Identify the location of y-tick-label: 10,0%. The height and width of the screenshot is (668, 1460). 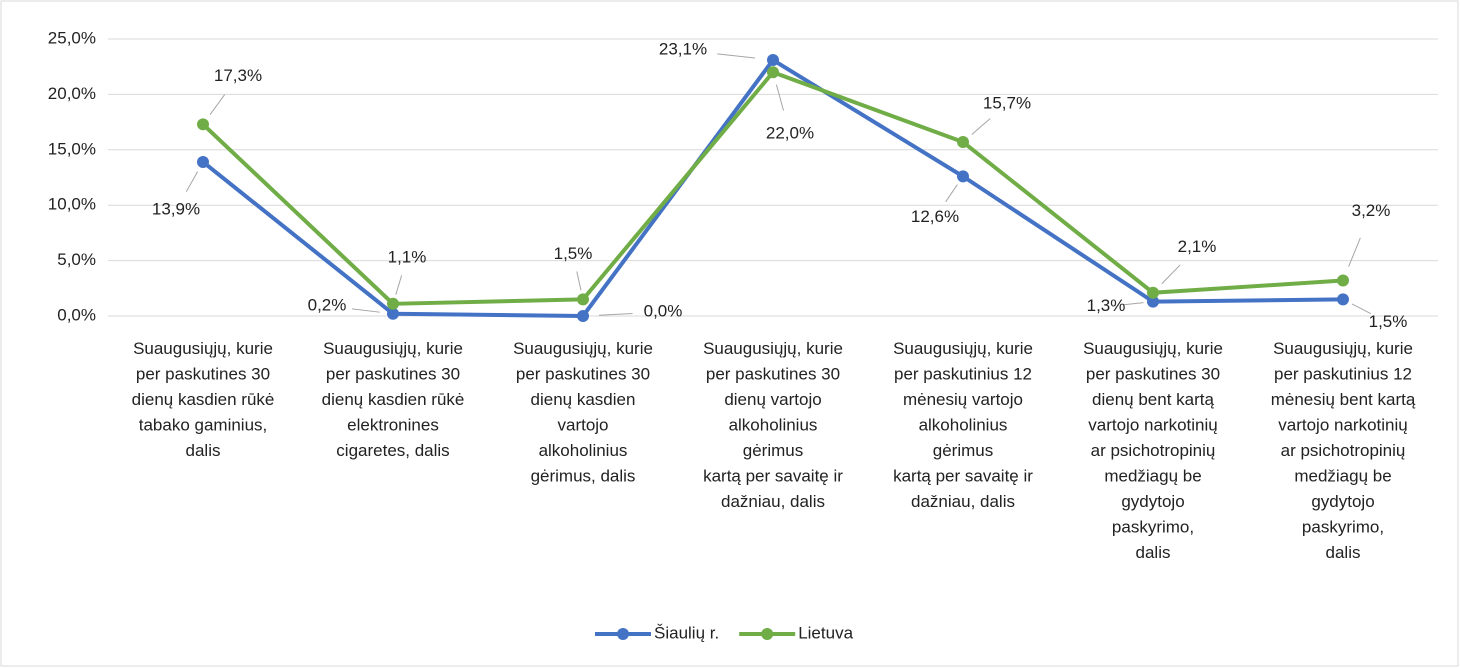
(72, 204).